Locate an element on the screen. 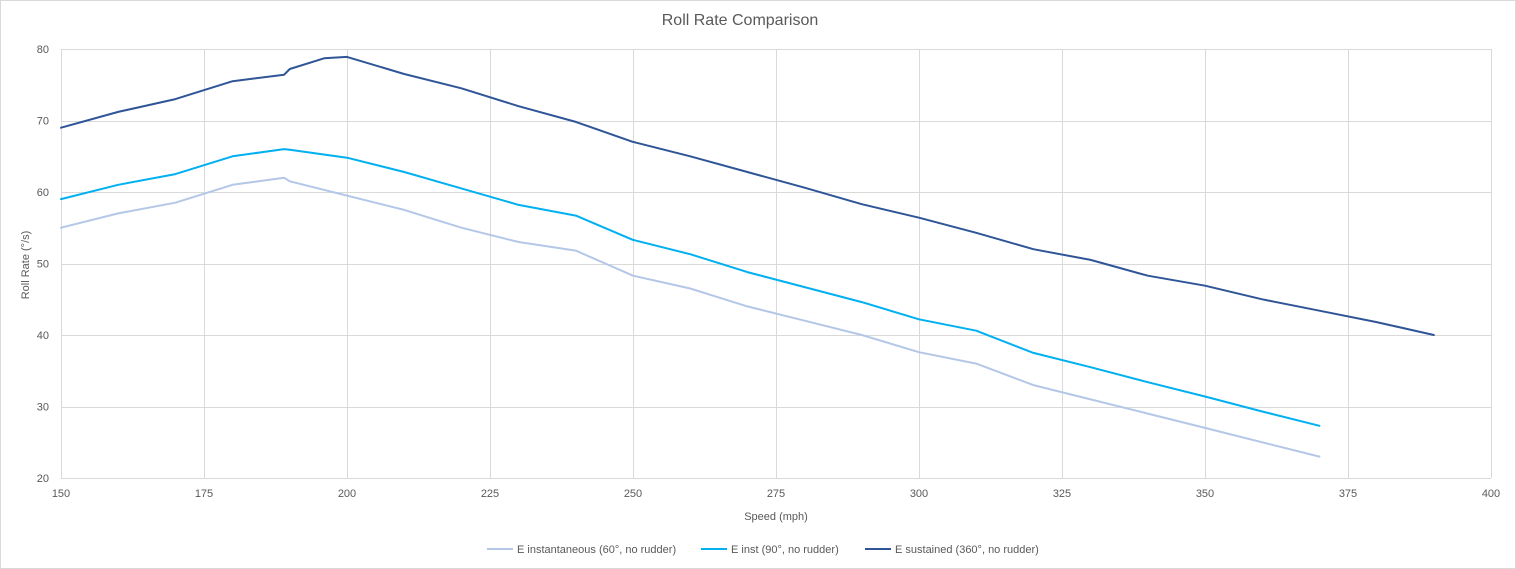  chart-title: Roll Rate Comparison is located at coordinates (740, 20).